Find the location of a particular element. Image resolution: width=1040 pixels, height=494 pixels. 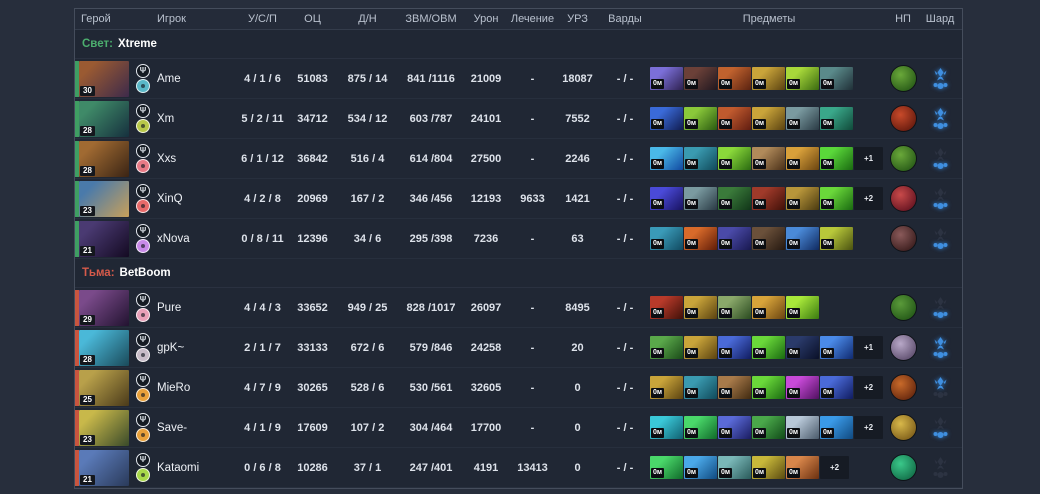

player-name-link: XinQ is located at coordinates (170, 198).